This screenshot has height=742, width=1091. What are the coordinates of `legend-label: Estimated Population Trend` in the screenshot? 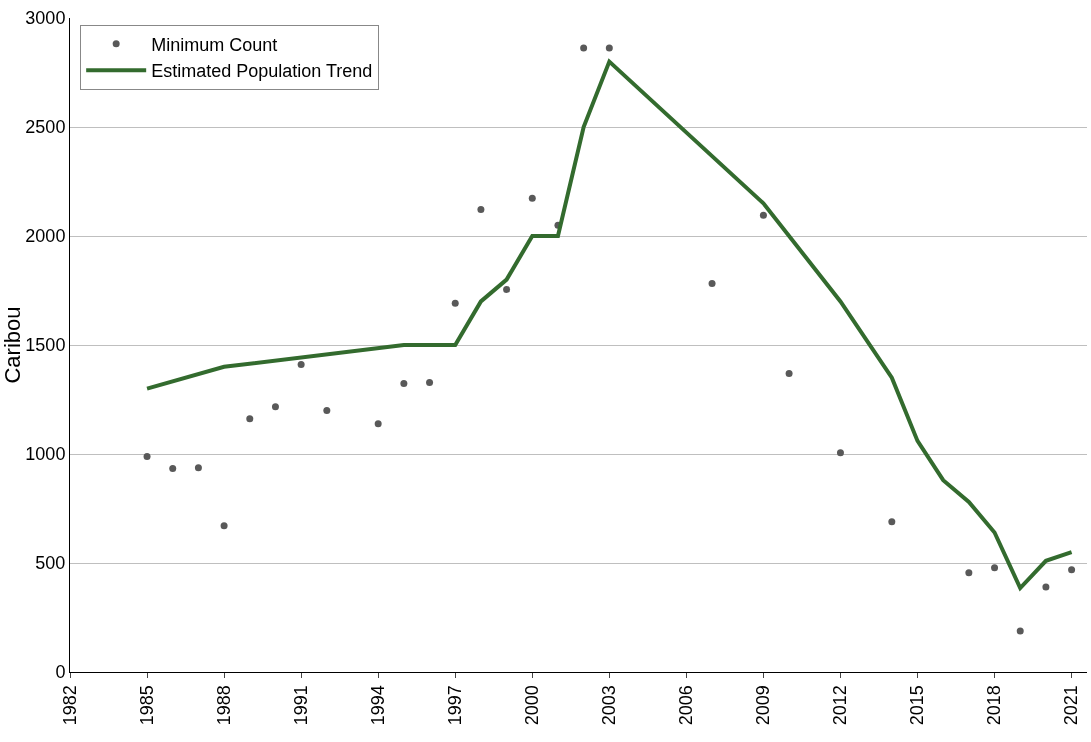 It's located at (262, 71).